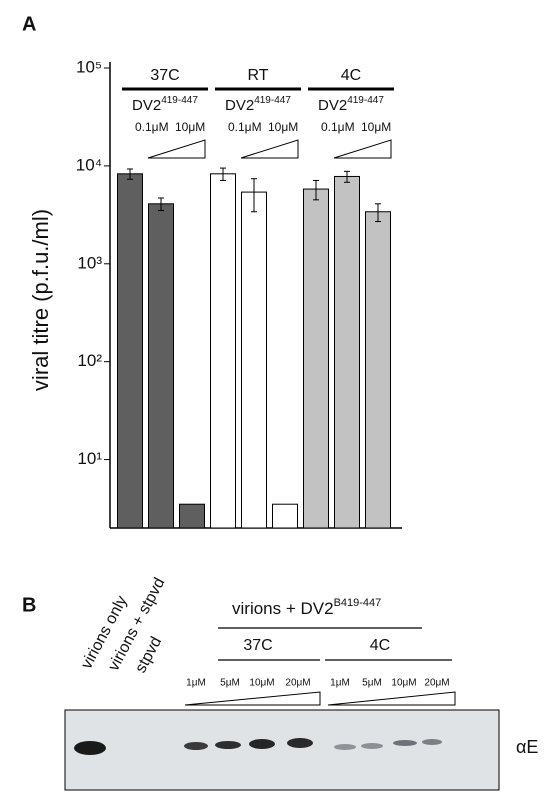 The image size is (557, 800). Describe the element at coordinates (29, 24) in the screenshot. I see `panel-label: A` at that location.